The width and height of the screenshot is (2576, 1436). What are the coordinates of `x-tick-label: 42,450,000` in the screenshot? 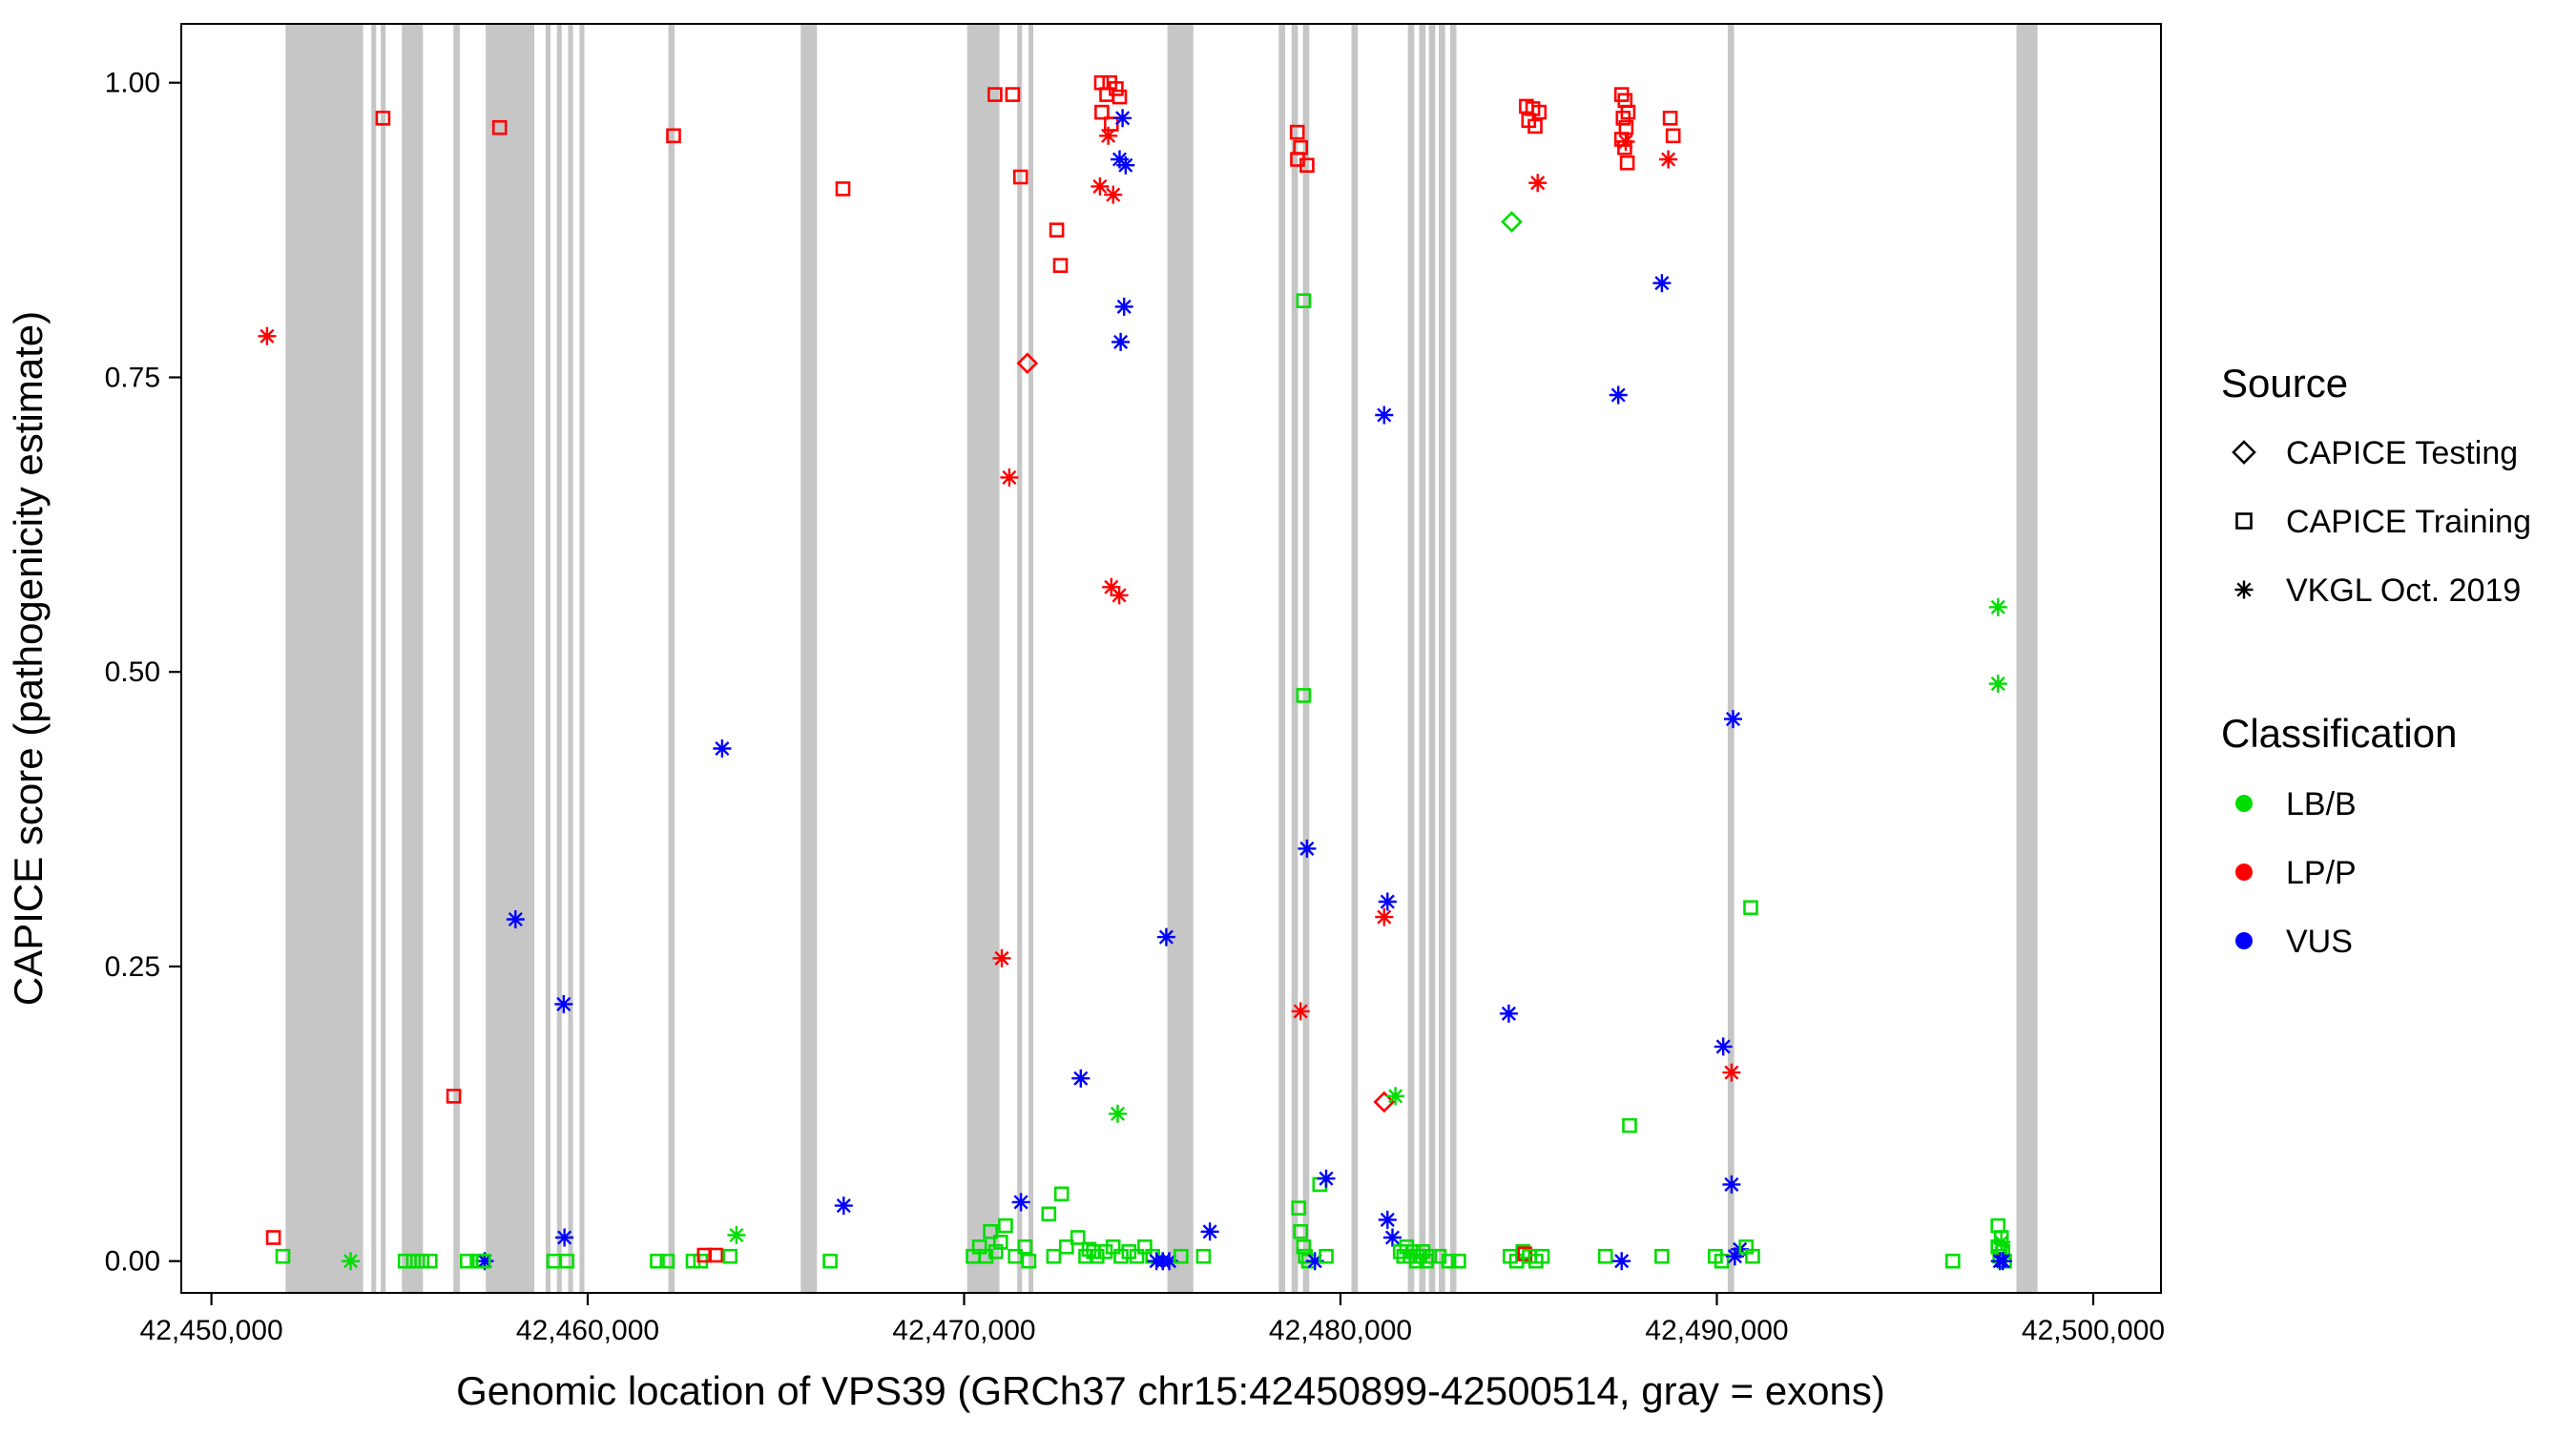 It's located at (211, 1330).